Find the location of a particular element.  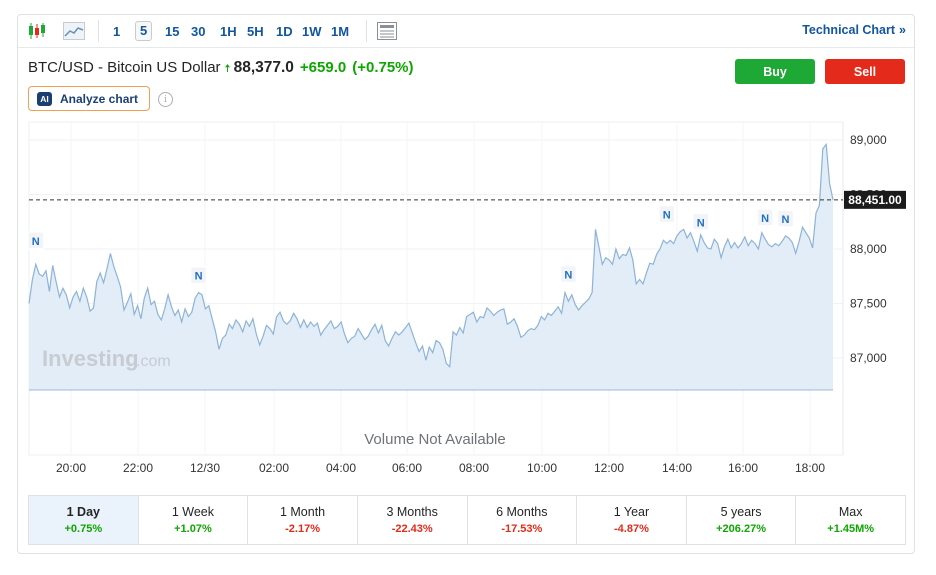

y-tick-label: 87,000 is located at coordinates (868, 358).